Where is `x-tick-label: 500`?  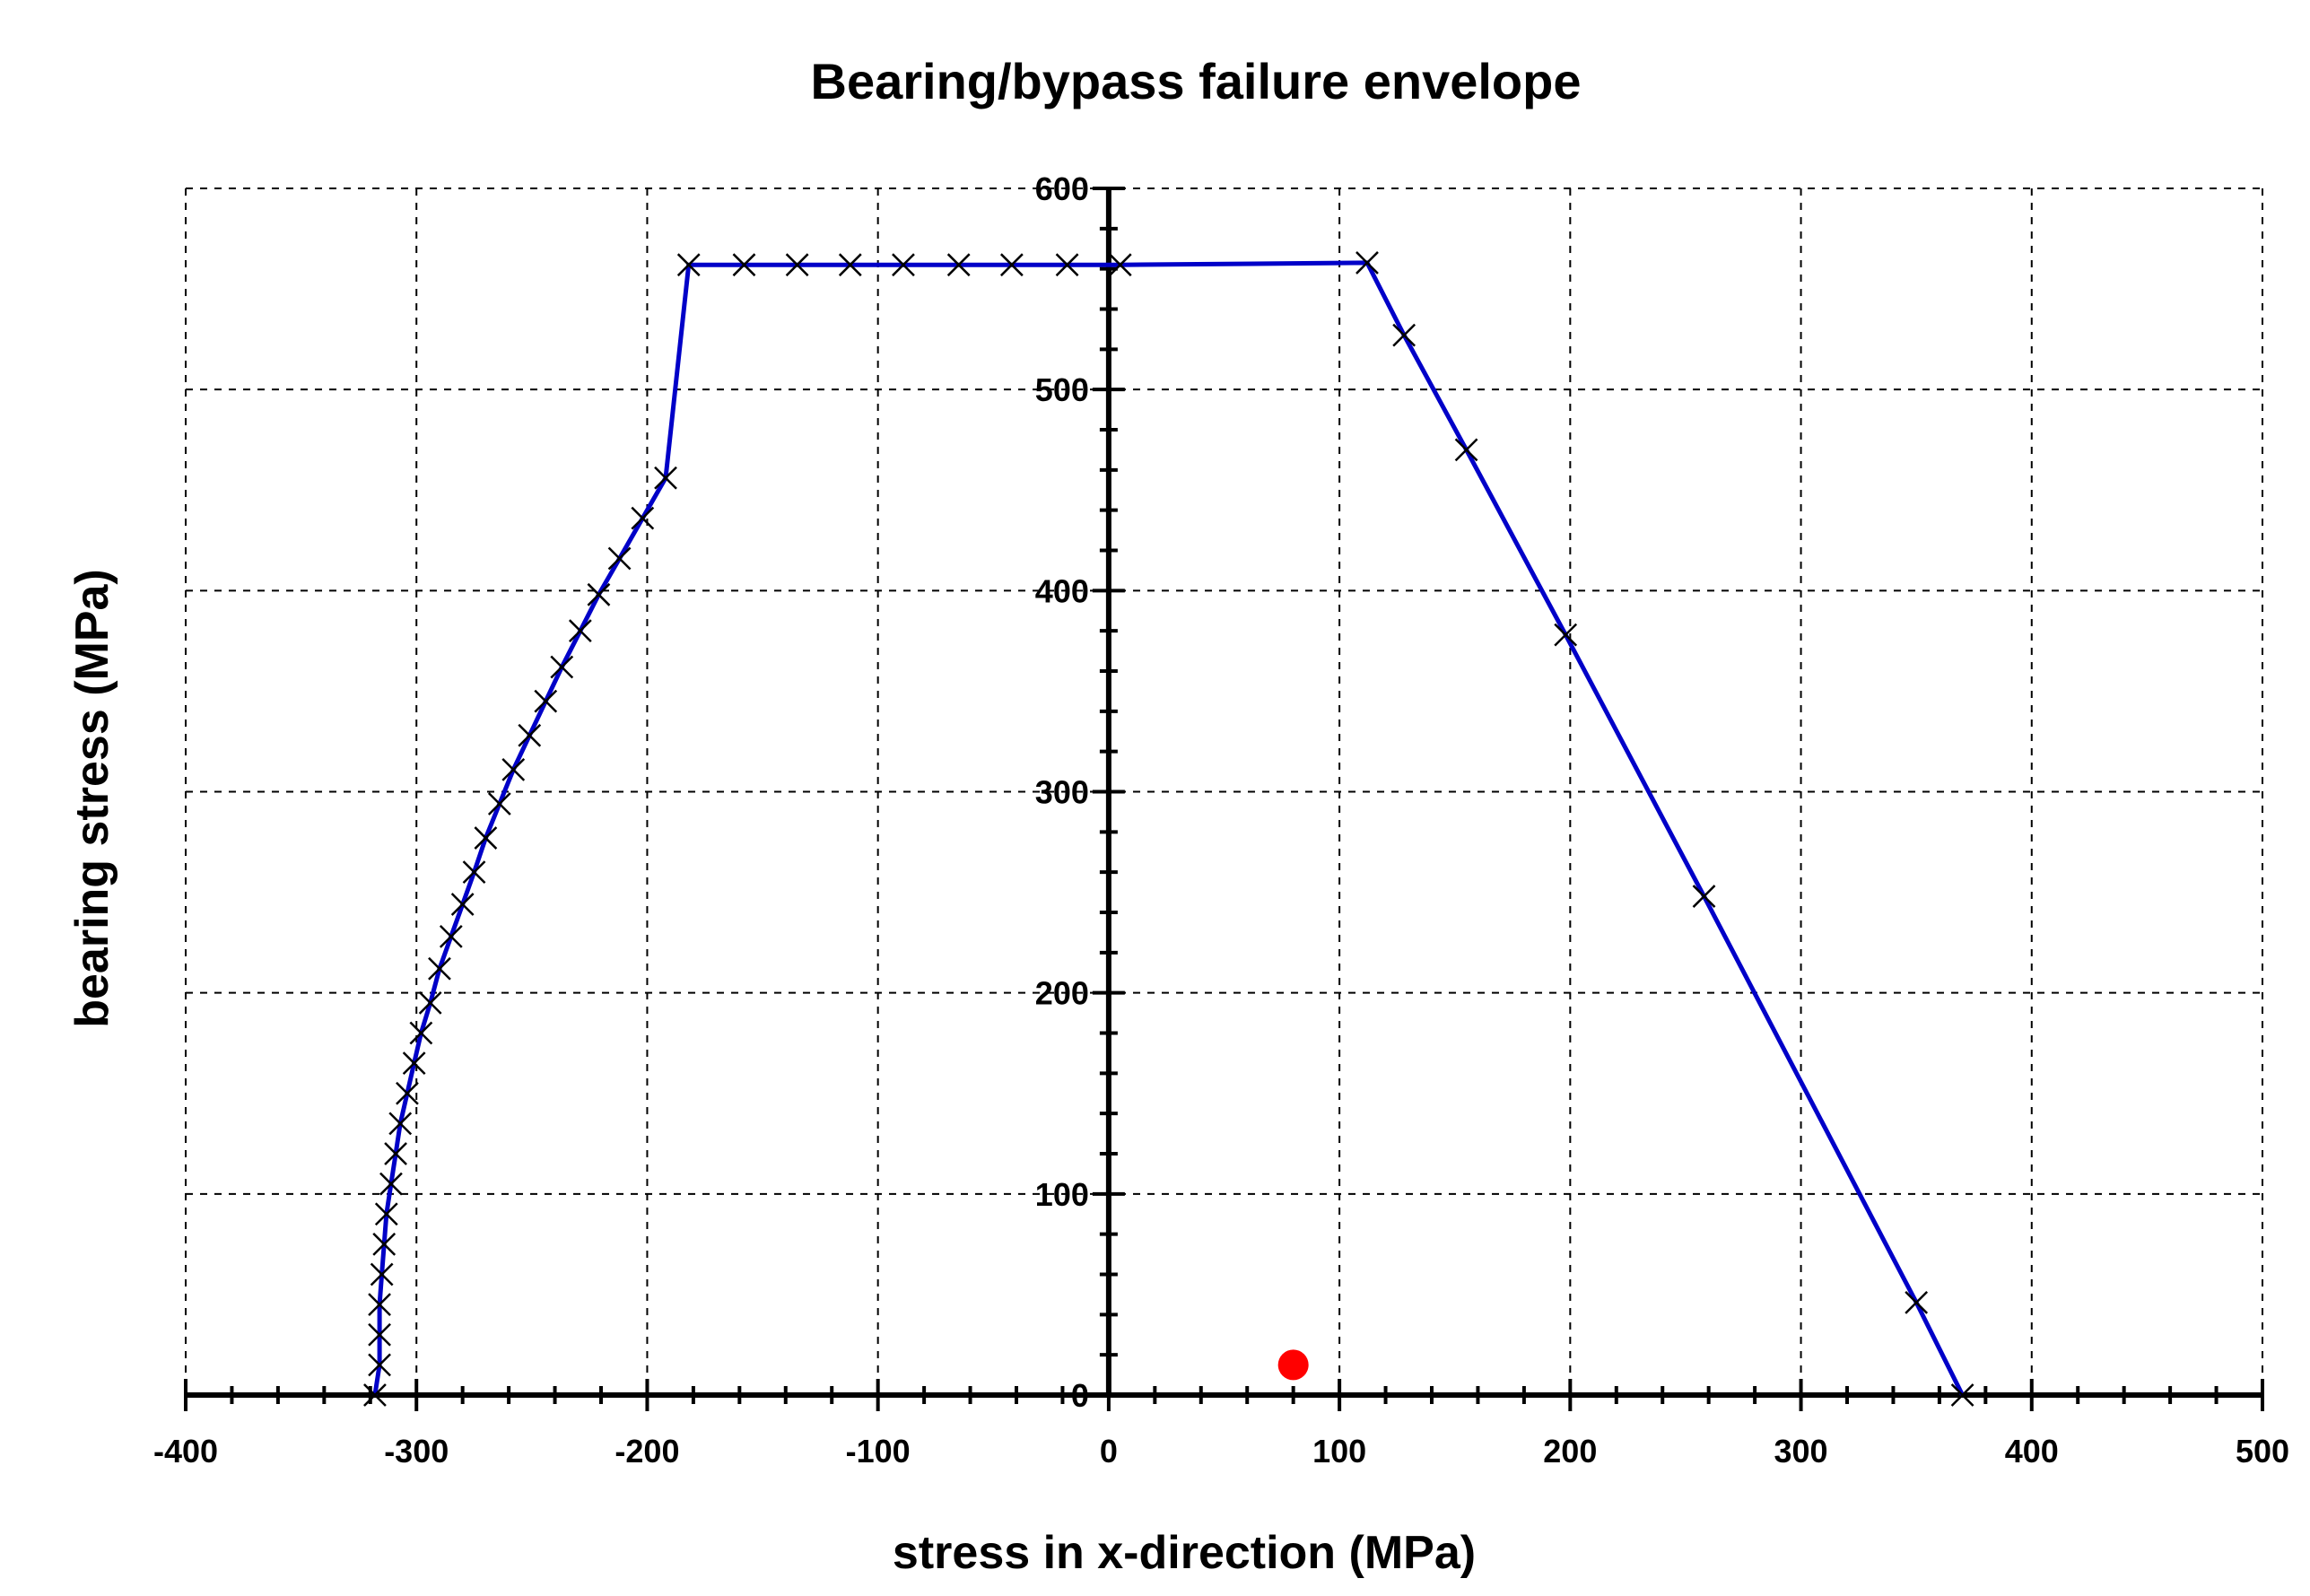
x-tick-label: 500 is located at coordinates (2262, 1451).